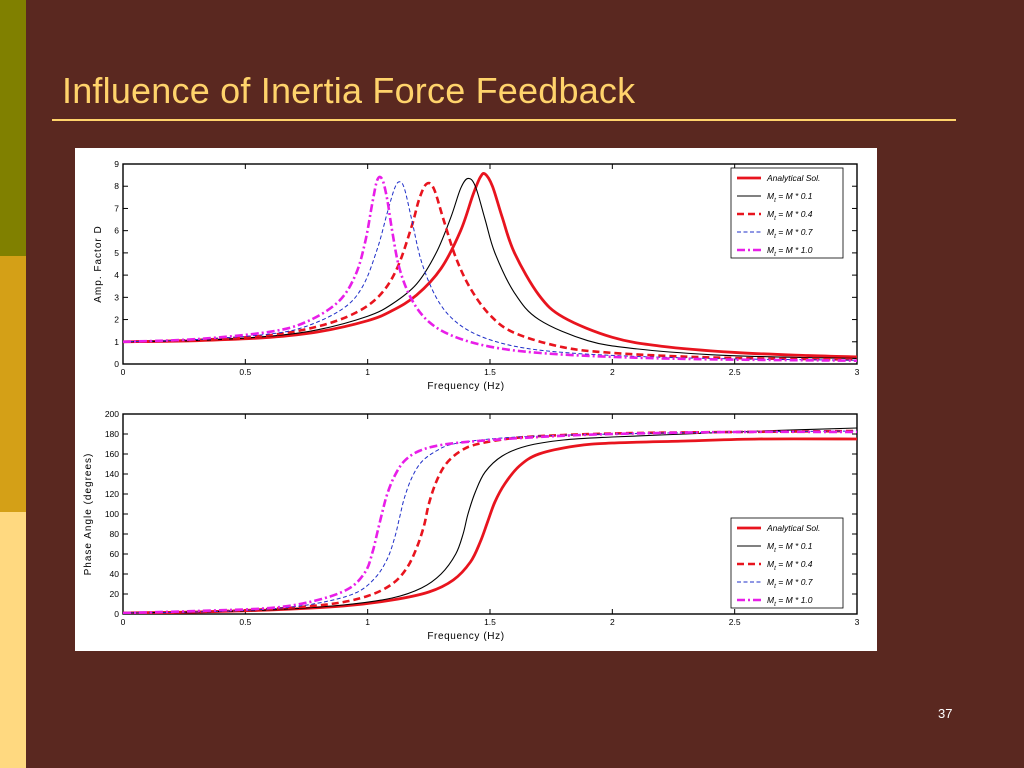  I want to click on y-axis-label: Phase Angle (degrees), so click(88, 514).